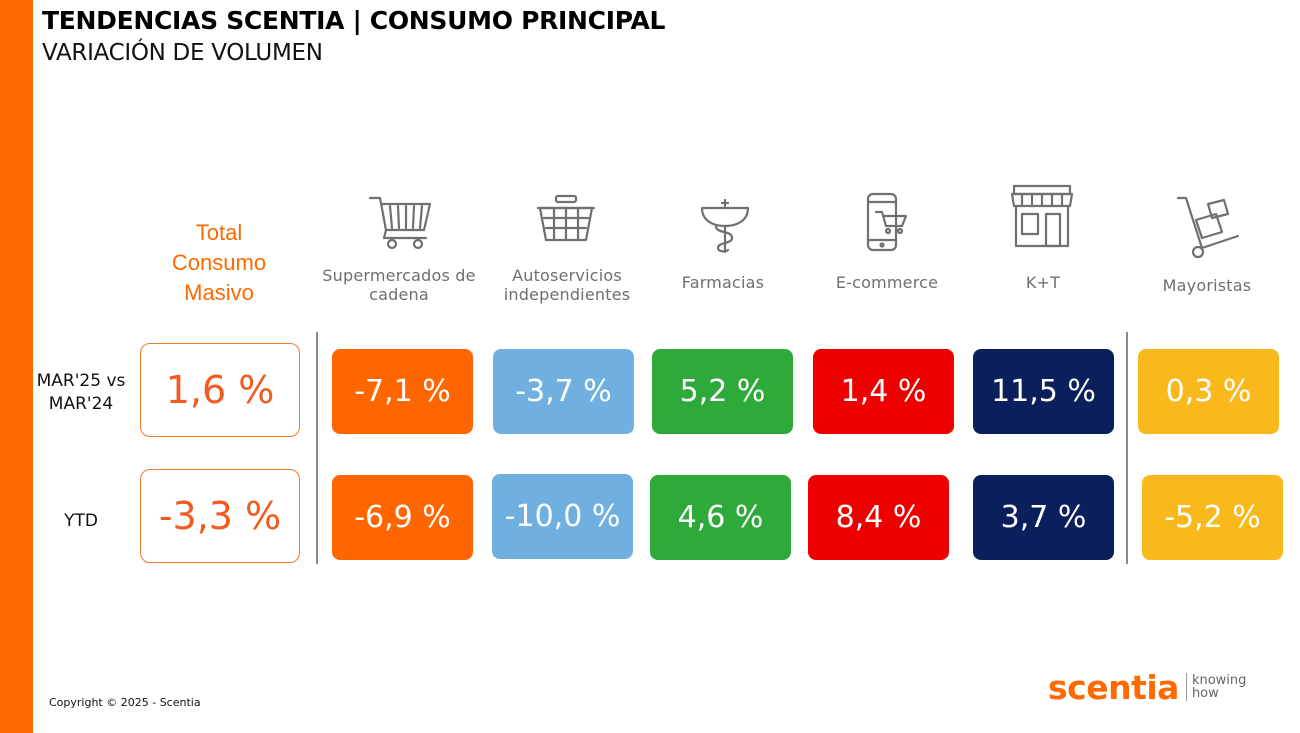  I want to click on total-label-line: Consumo, so click(219, 262).